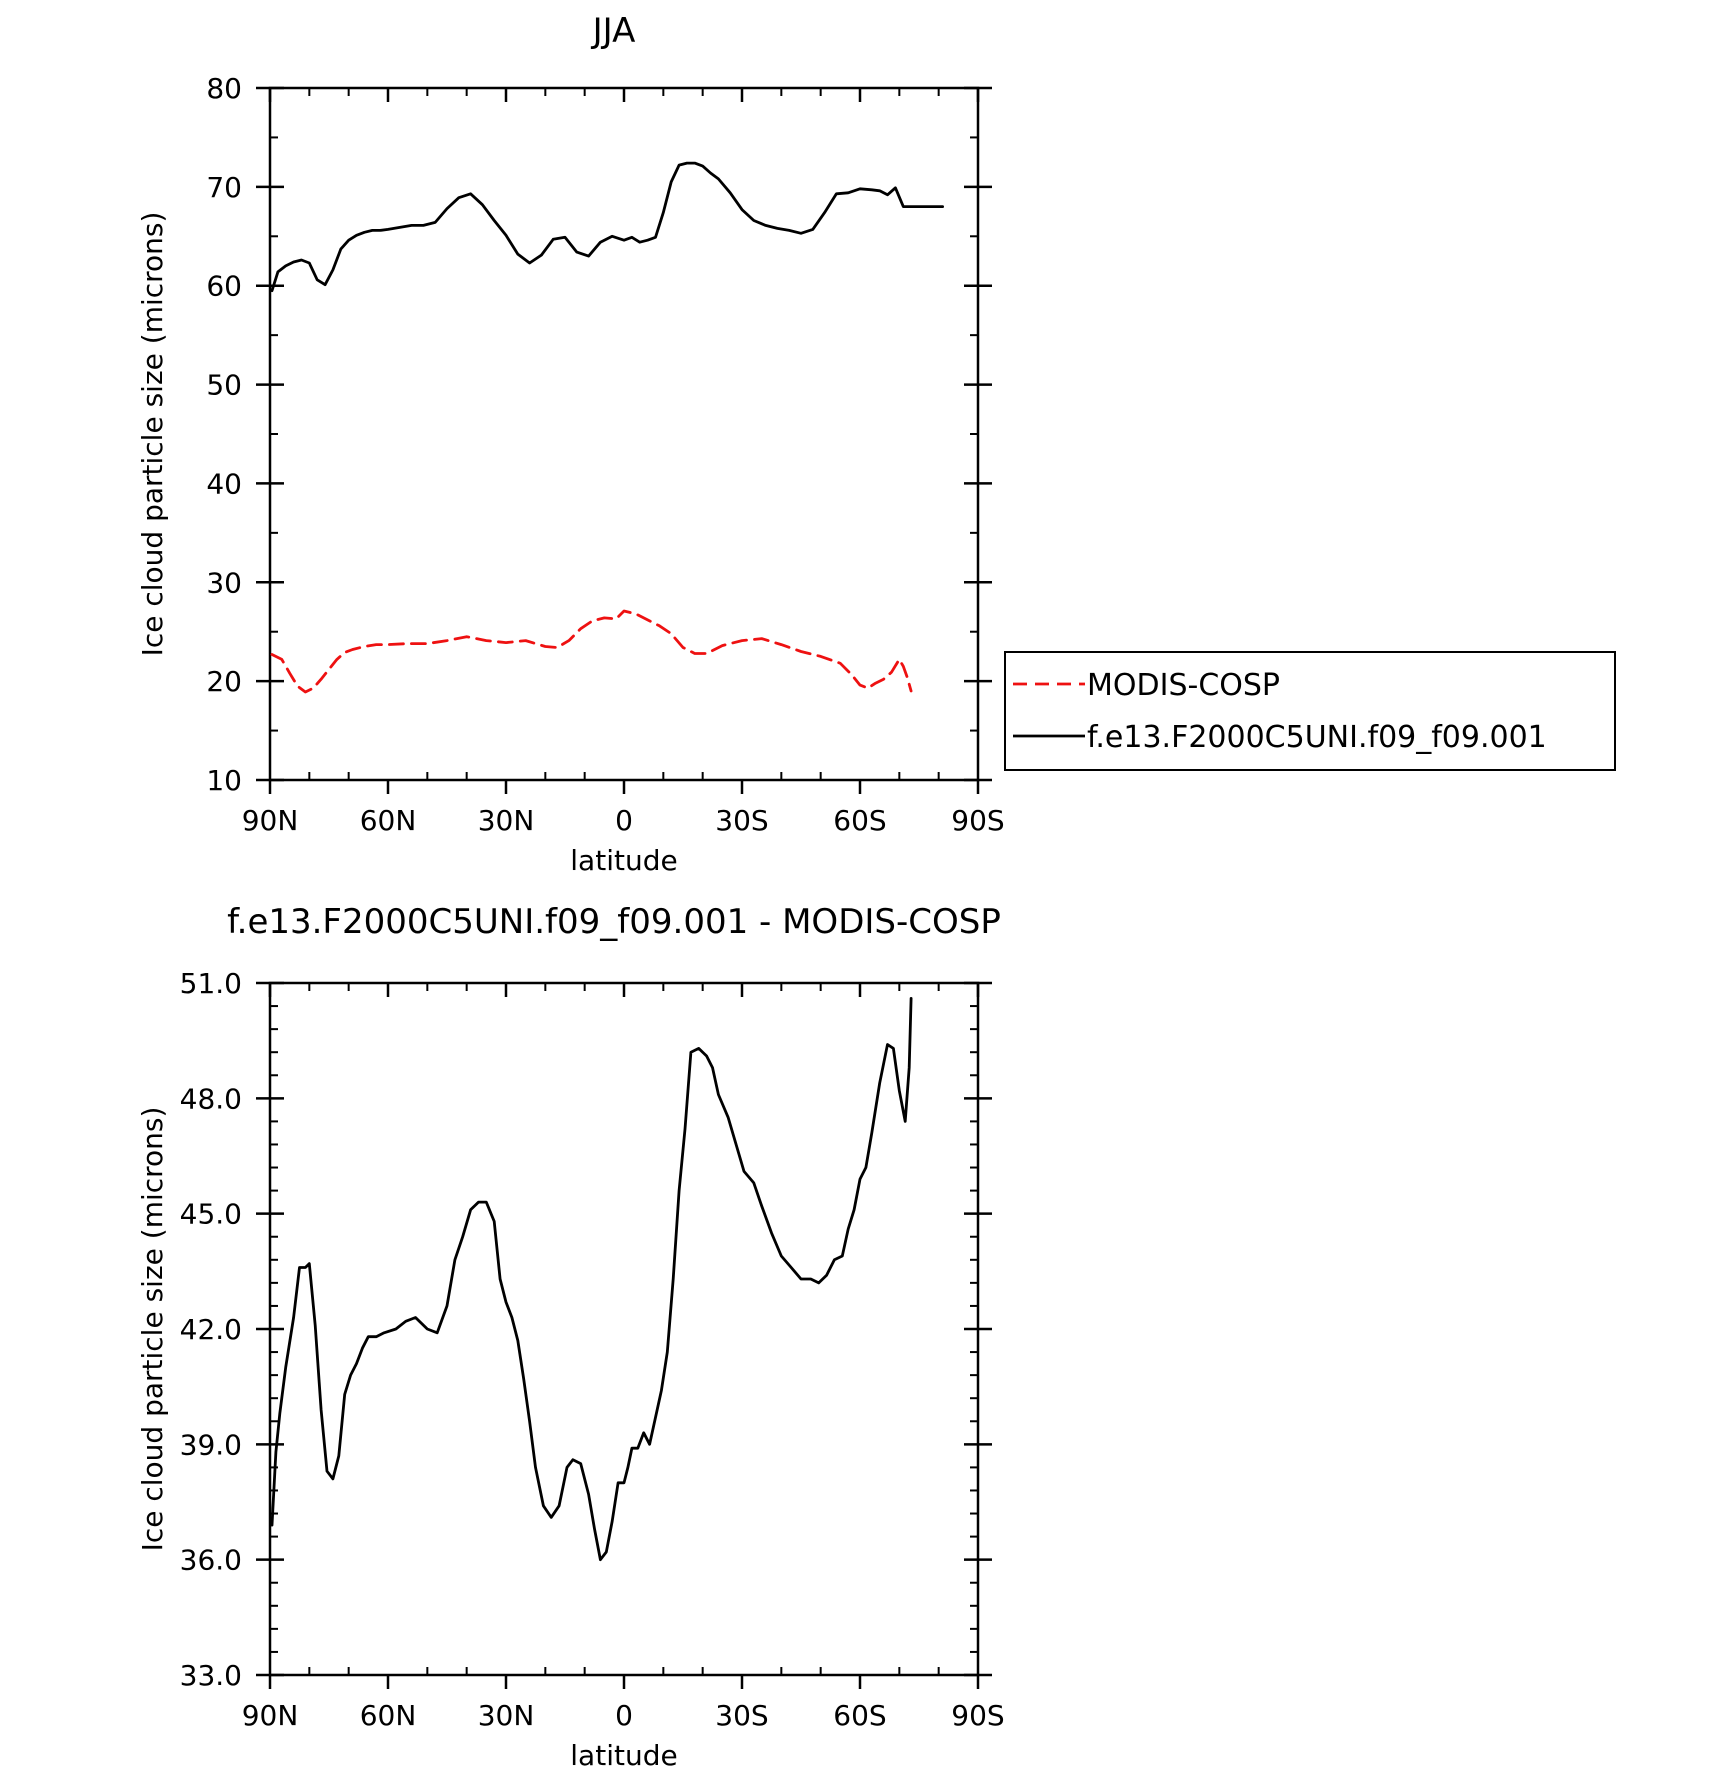 The image size is (1710, 1777). I want to click on y-tick-label: 40, so click(224, 483).